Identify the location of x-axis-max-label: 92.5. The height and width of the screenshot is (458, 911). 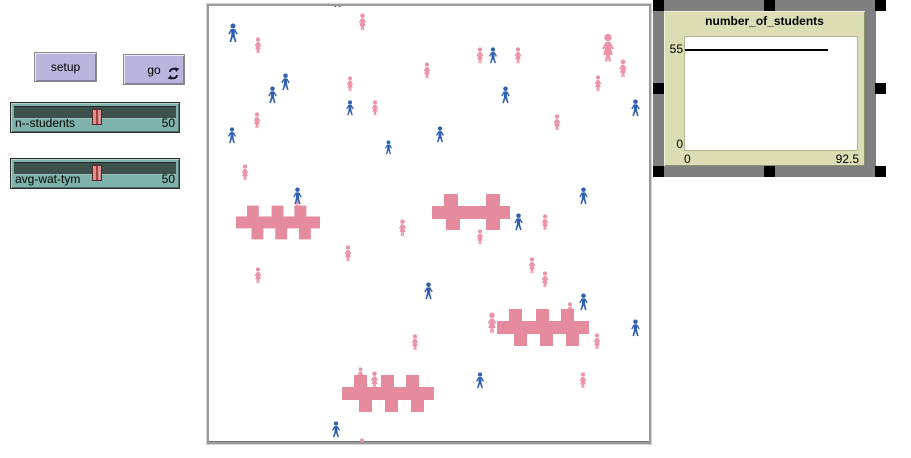
(847, 159).